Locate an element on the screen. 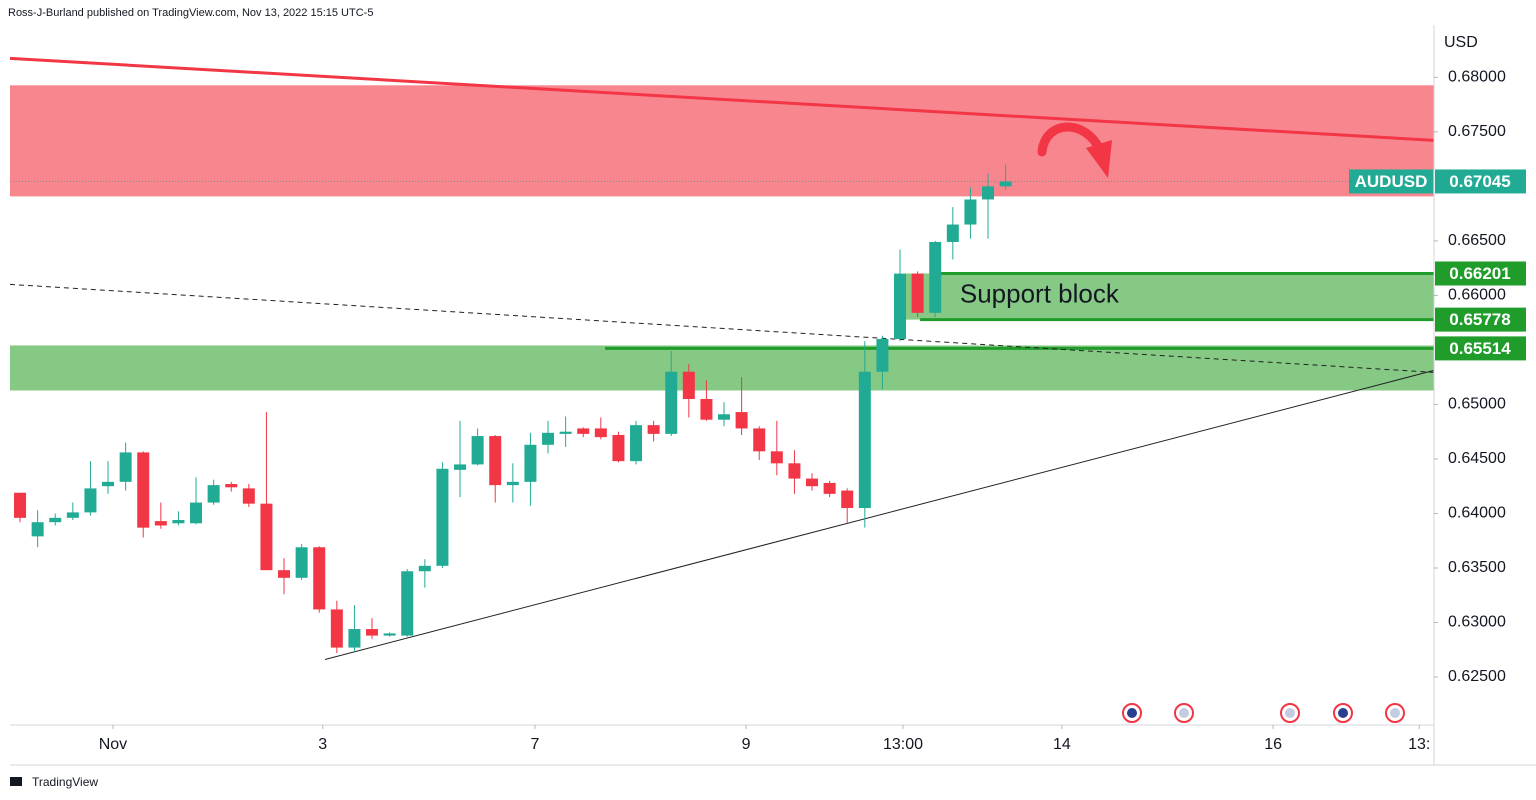  footer-logo is located at coordinates (16, 781).